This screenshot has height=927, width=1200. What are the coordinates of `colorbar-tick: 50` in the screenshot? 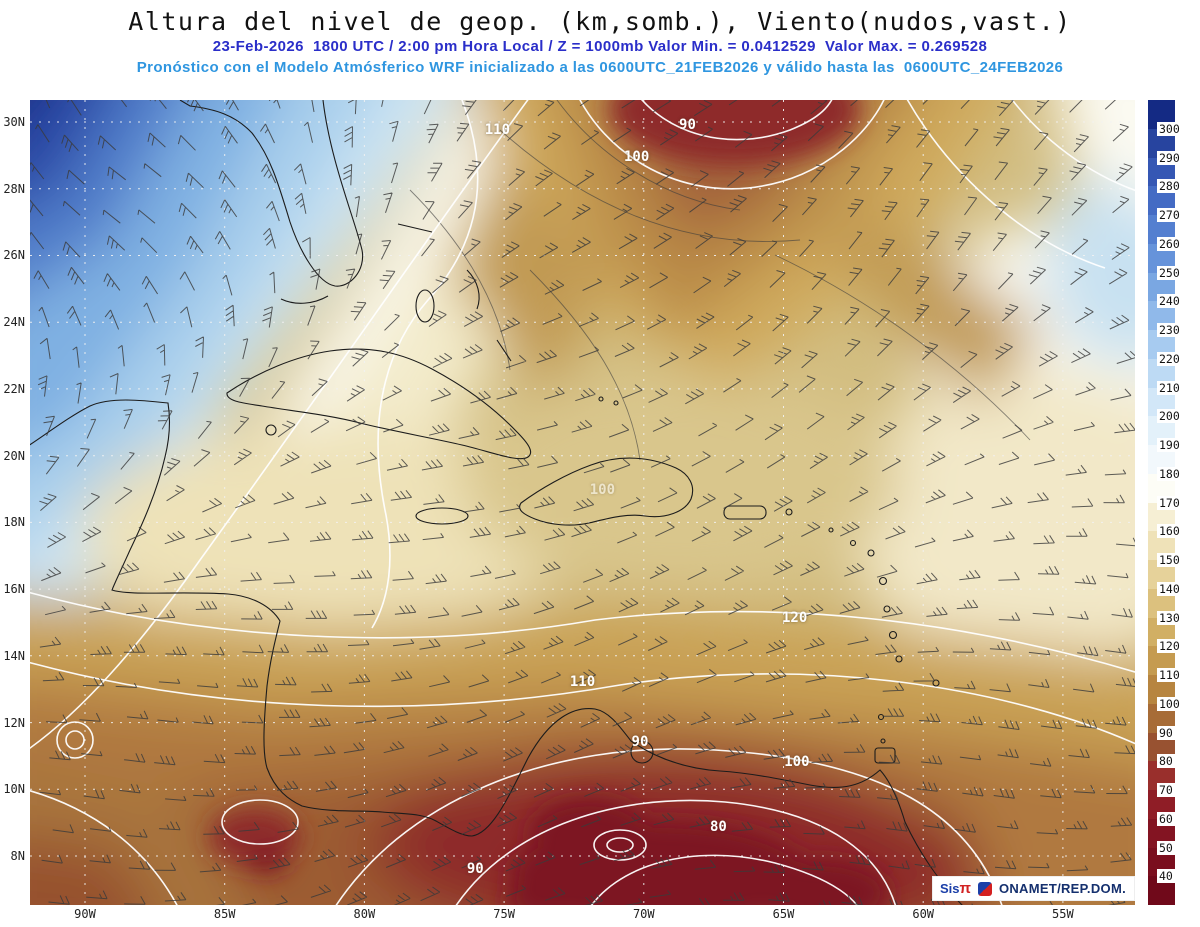 It's located at (1166, 847).